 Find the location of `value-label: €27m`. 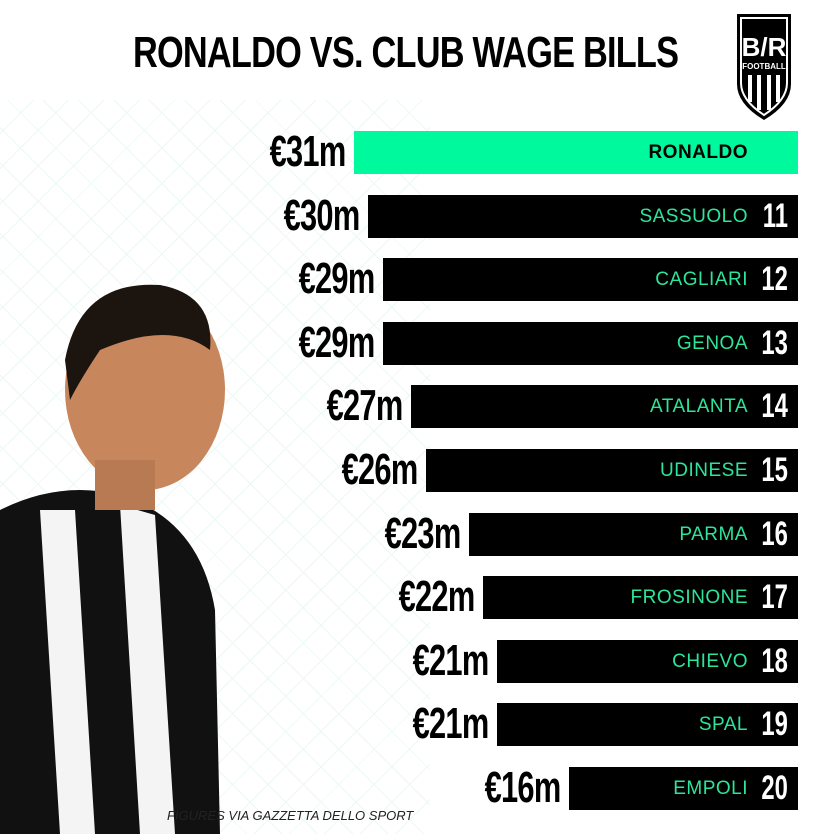

value-label: €27m is located at coordinates (365, 406).